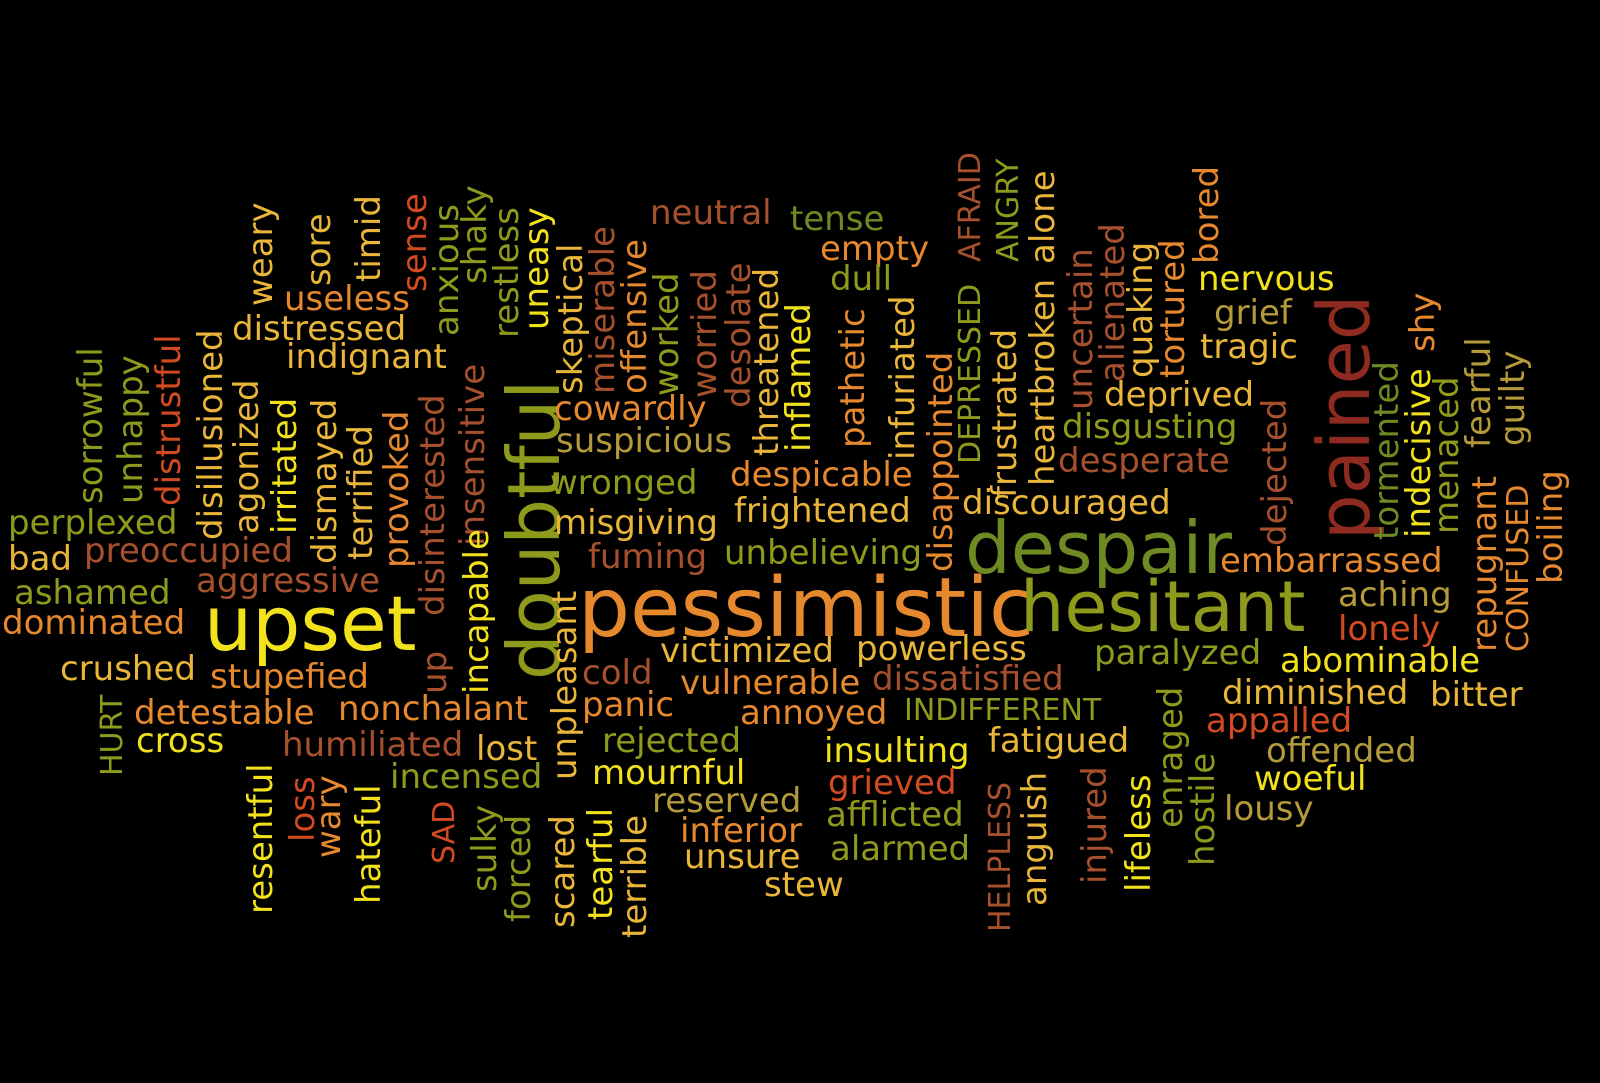 The height and width of the screenshot is (1083, 1600). Describe the element at coordinates (1310, 779) in the screenshot. I see `word: woeful` at that location.